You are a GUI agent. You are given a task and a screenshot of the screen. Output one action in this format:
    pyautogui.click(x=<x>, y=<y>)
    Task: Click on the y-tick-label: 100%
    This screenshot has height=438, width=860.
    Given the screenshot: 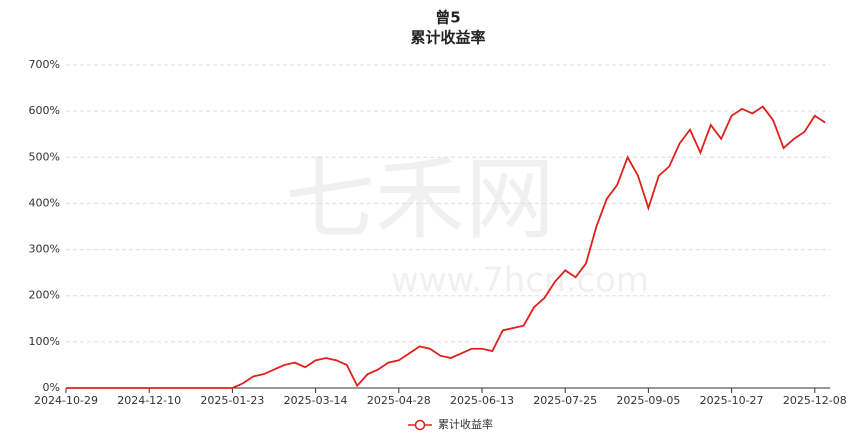 What is the action you would take?
    pyautogui.click(x=44, y=341)
    